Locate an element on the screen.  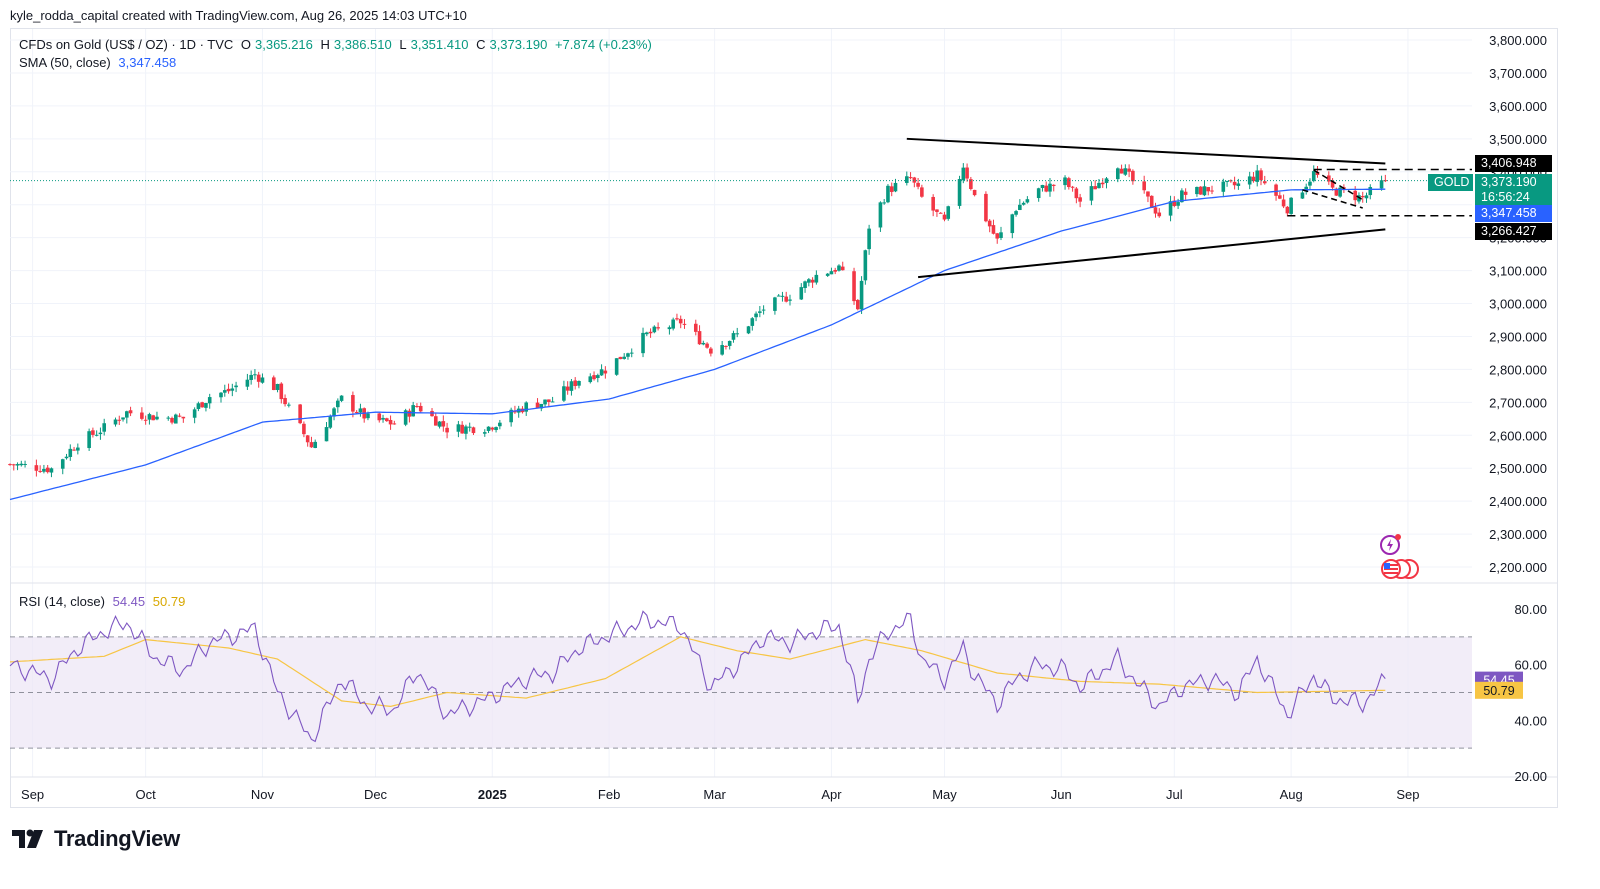
support-tag: 3,266.427 is located at coordinates (1513, 231).